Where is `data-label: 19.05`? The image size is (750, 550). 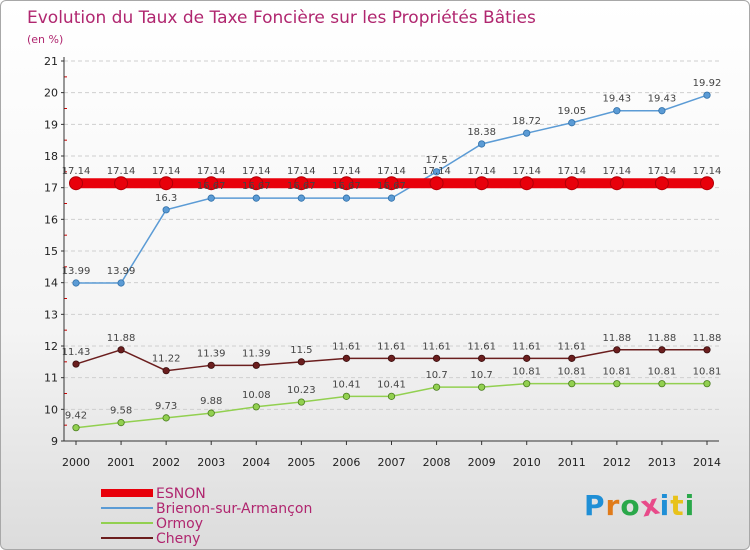
data-label: 19.05 is located at coordinates (571, 111).